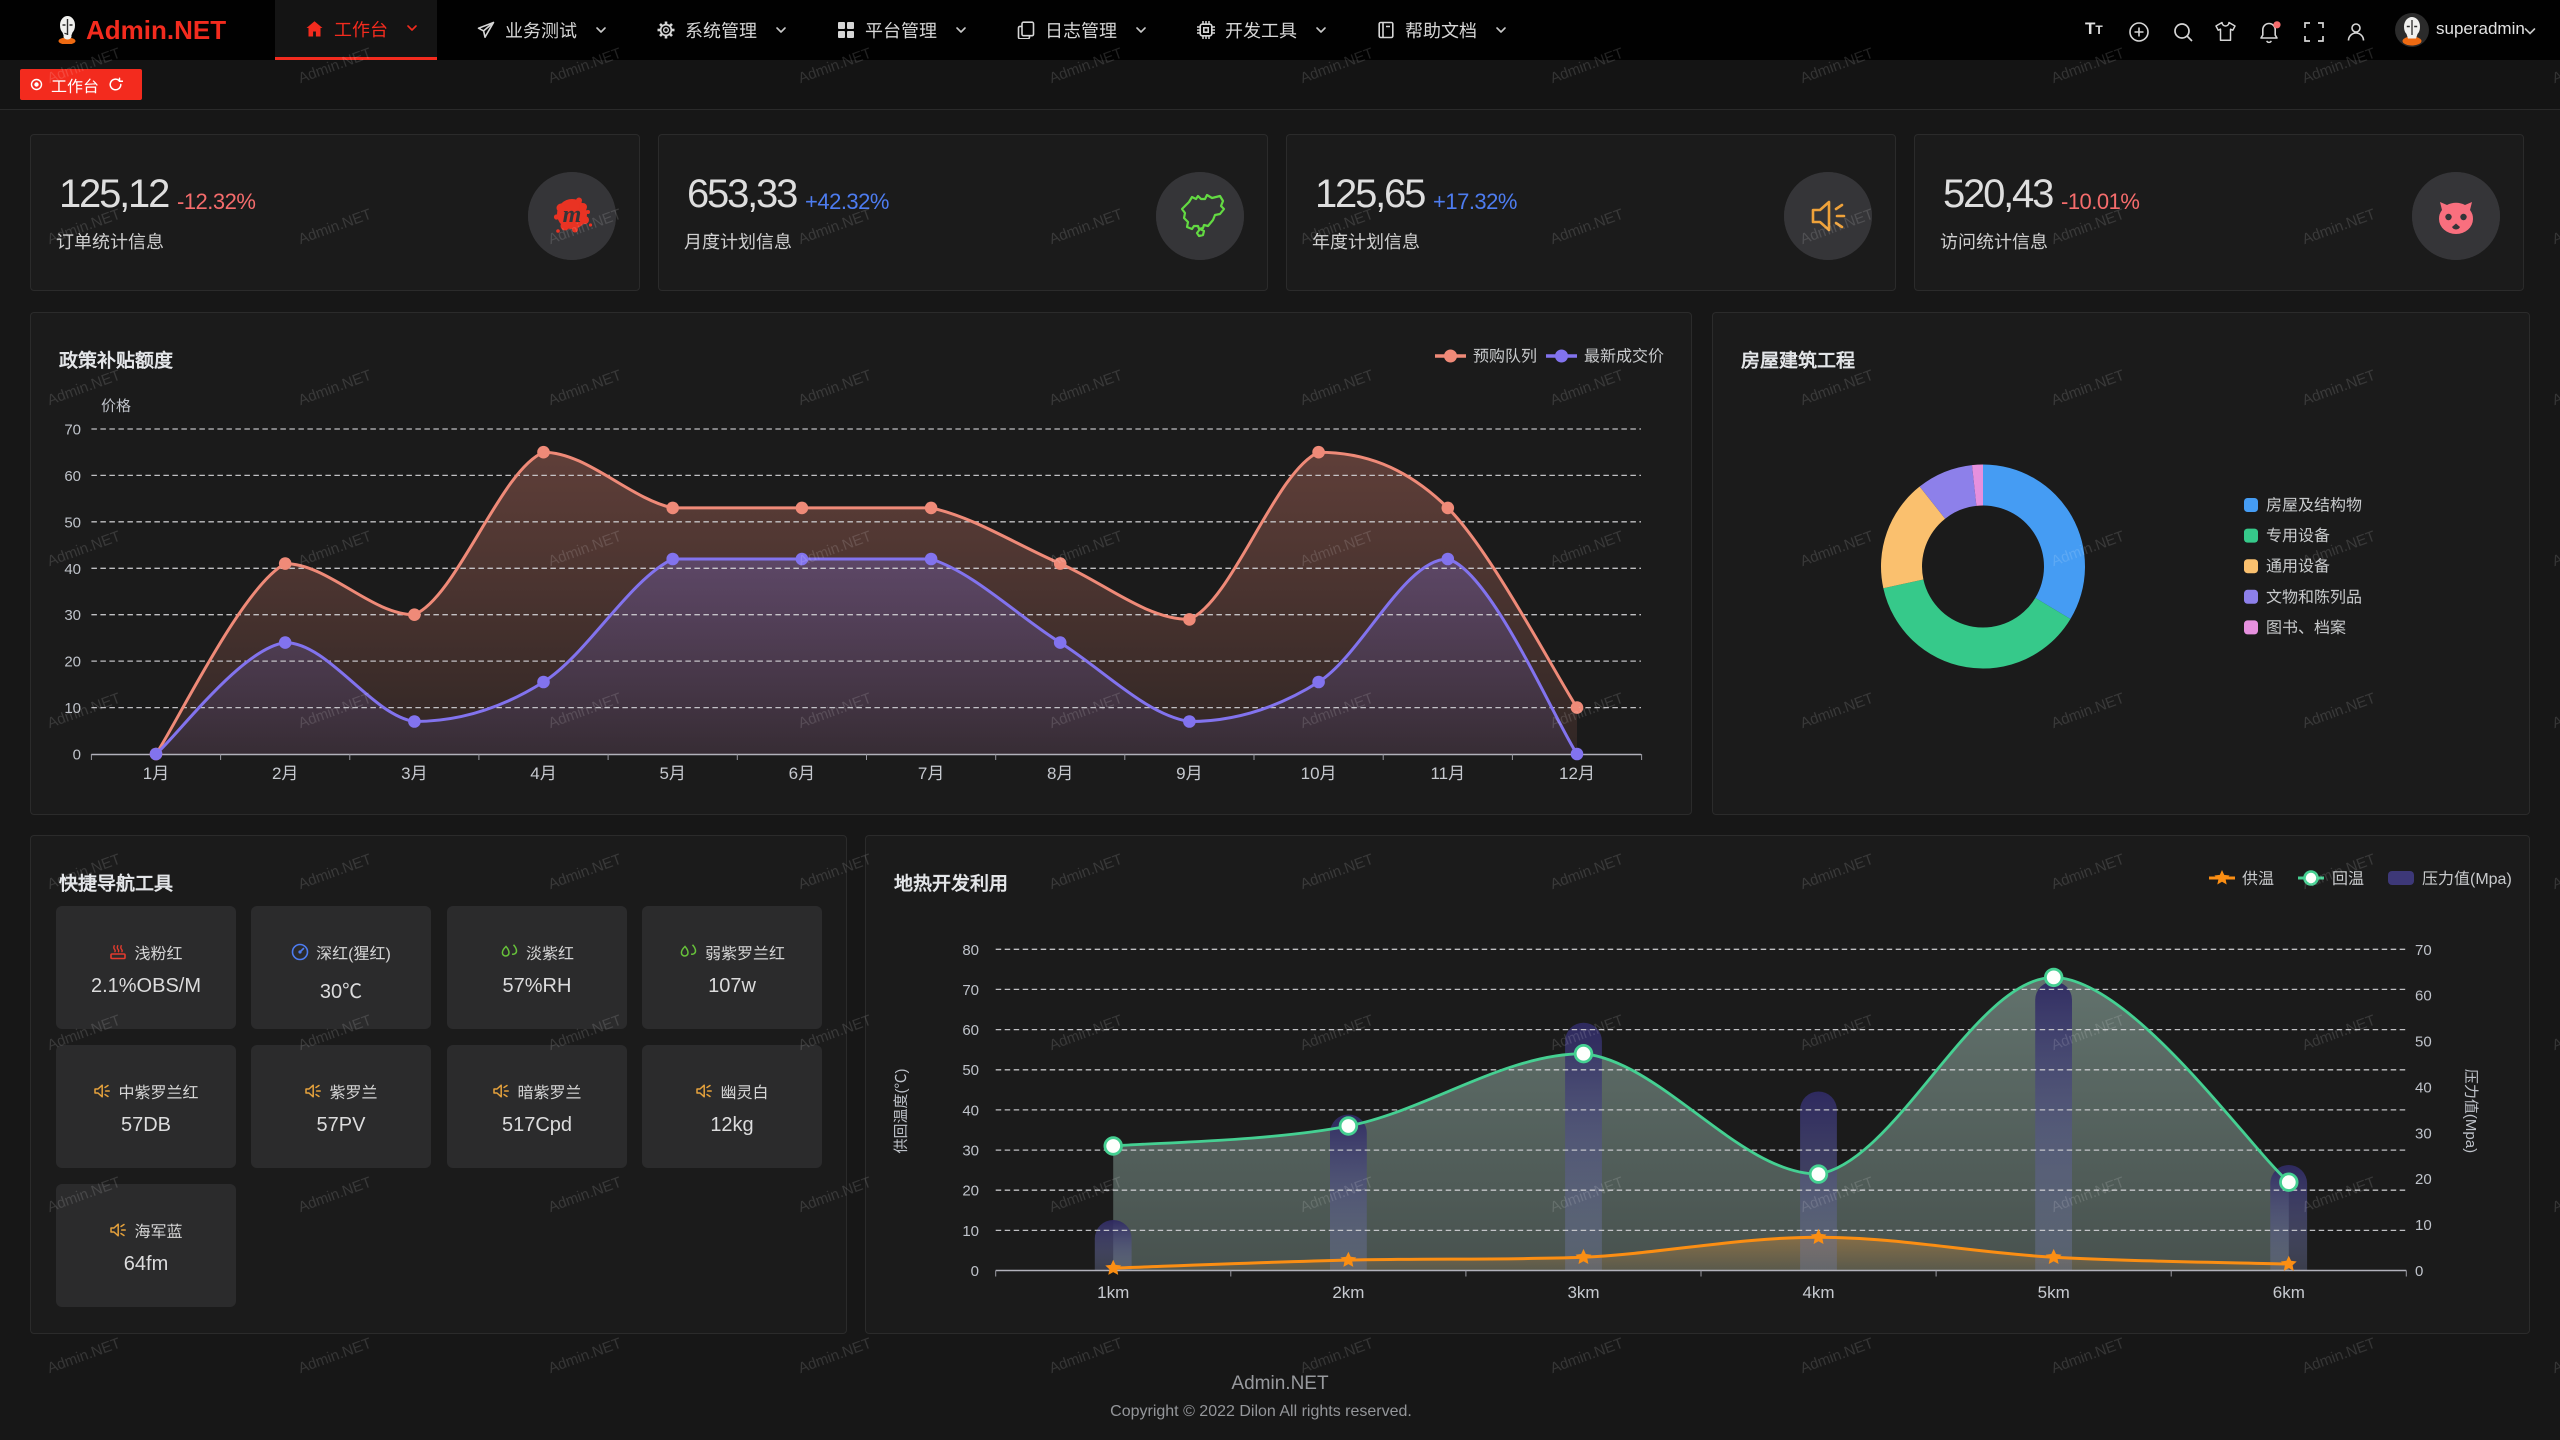 Image resolution: width=2560 pixels, height=1440 pixels. Describe the element at coordinates (970, 950) in the screenshot. I see `svg-text: 80` at that location.